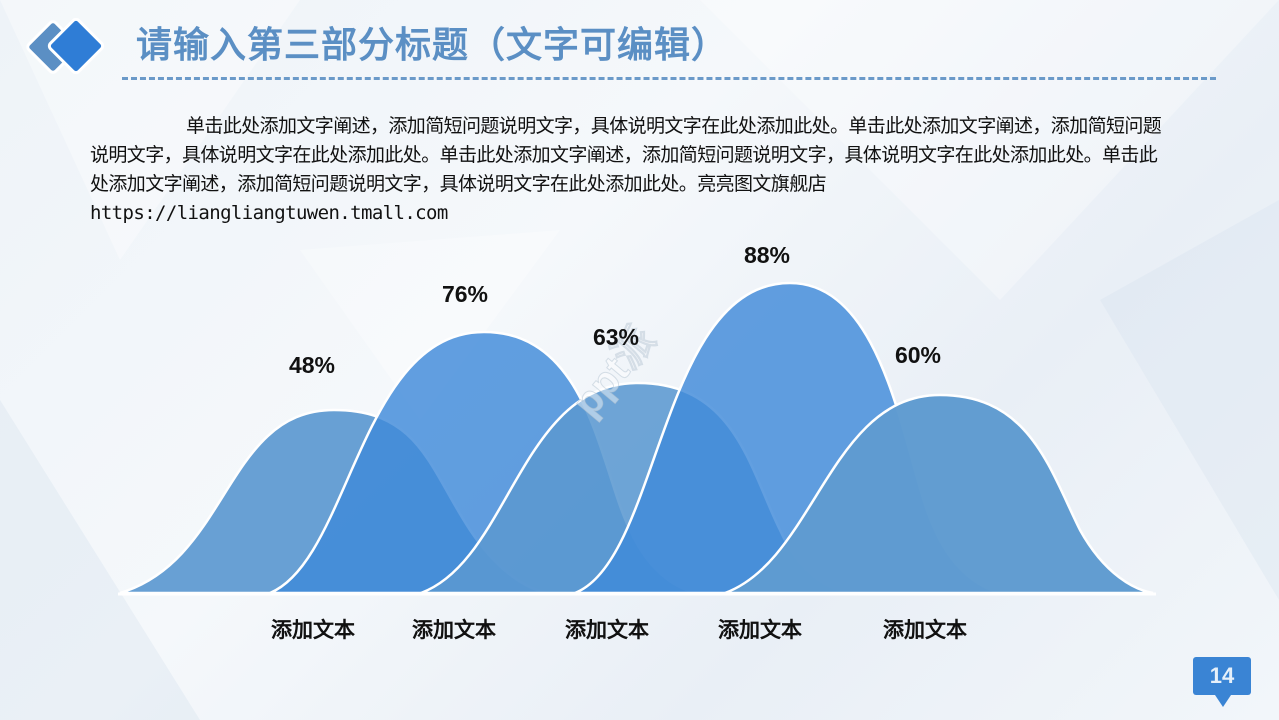 The height and width of the screenshot is (720, 1279). Describe the element at coordinates (918, 355) in the screenshot. I see `value-label-5: 60%` at that location.